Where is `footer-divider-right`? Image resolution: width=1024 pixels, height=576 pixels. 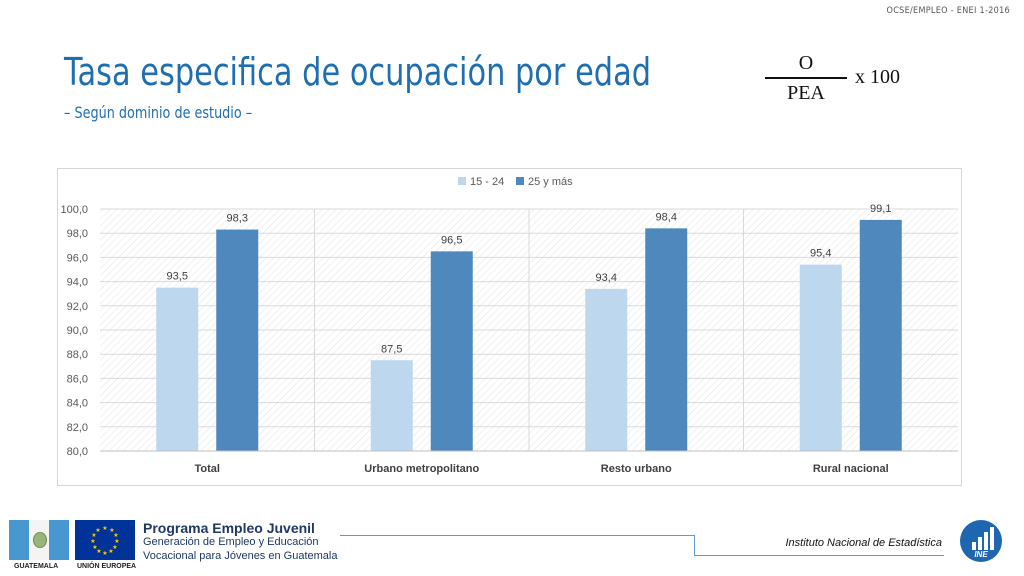
footer-divider-right is located at coordinates (819, 555).